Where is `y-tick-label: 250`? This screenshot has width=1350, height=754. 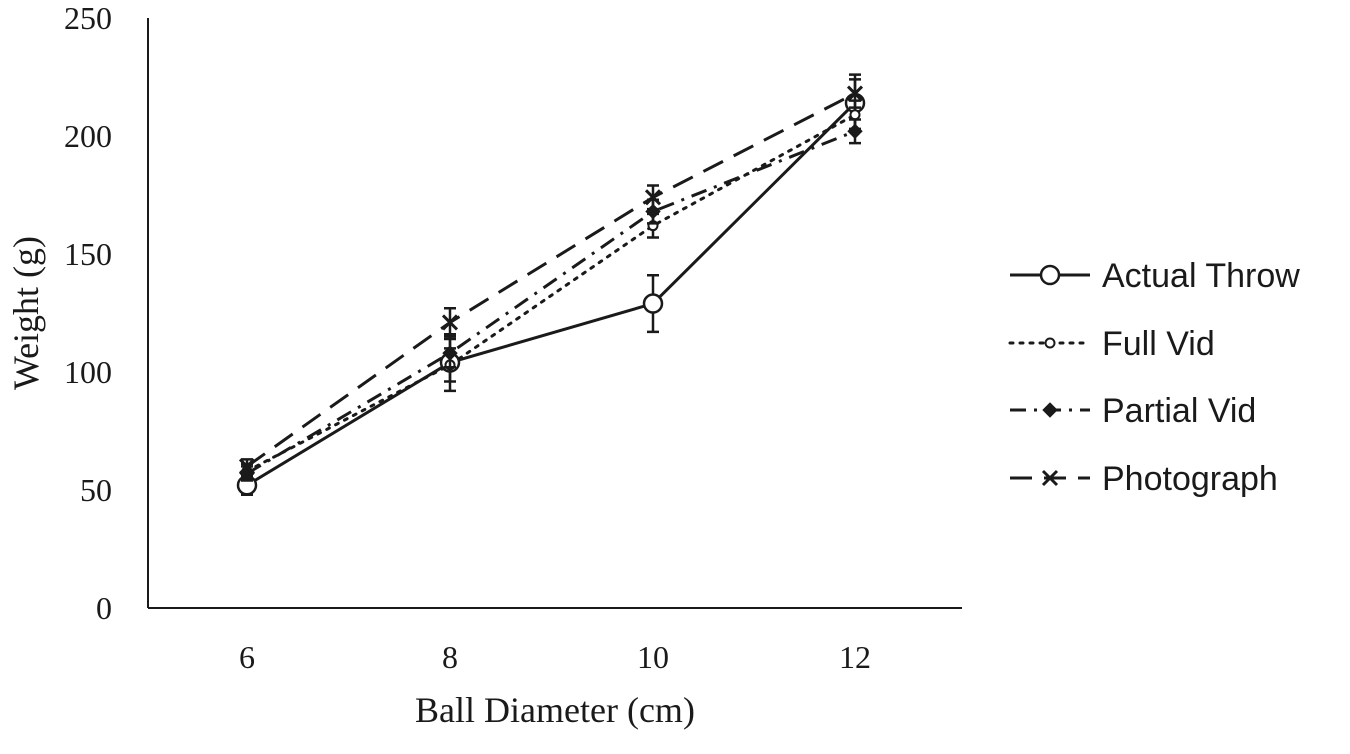 y-tick-label: 250 is located at coordinates (88, 18).